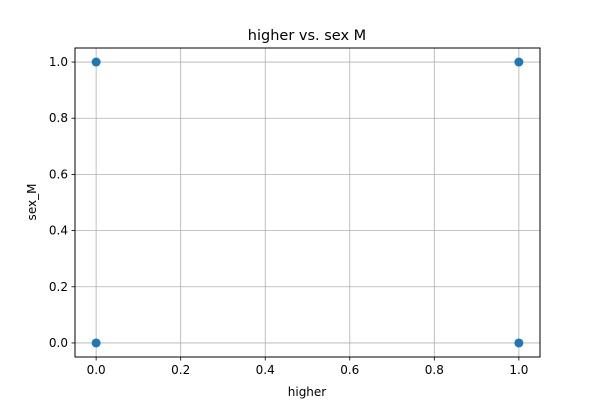 Image resolution: width=600 pixels, height=400 pixels. I want to click on y-axis-ticks: 0.0 0.2 0.4 0.6 0.8 1.0, so click(62, 202).